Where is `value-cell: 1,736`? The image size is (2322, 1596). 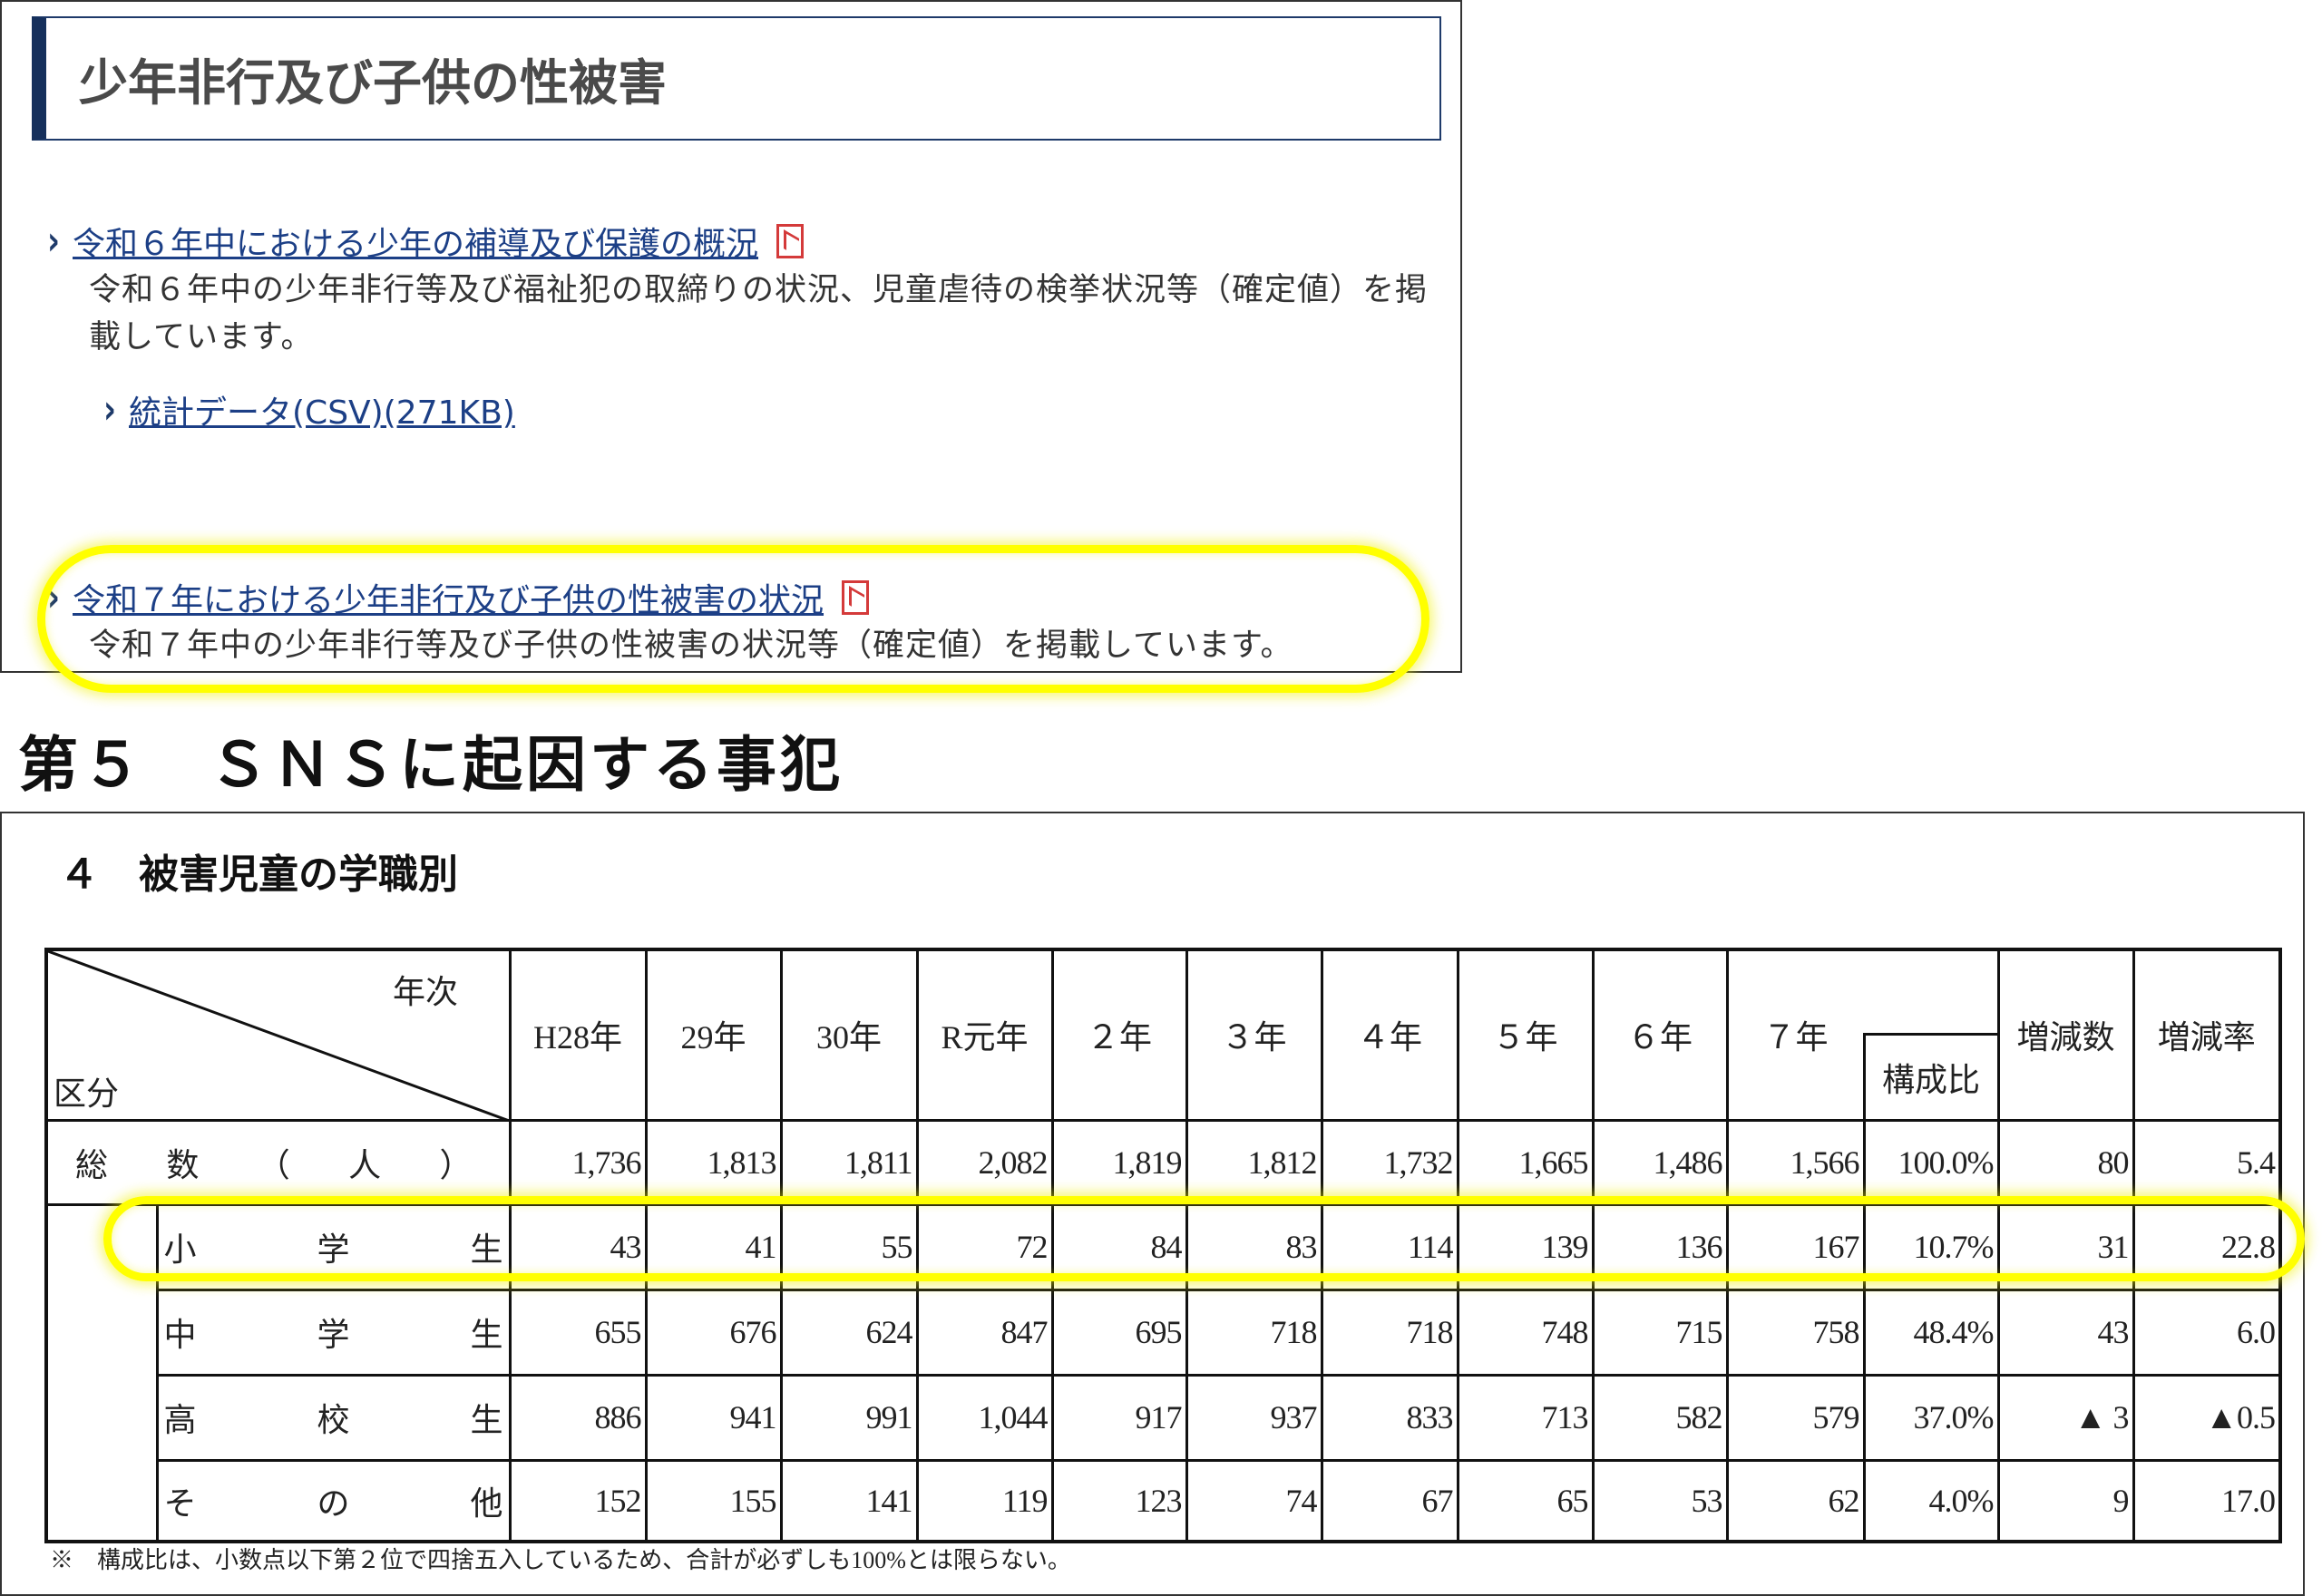
value-cell: 1,736 is located at coordinates (578, 1162).